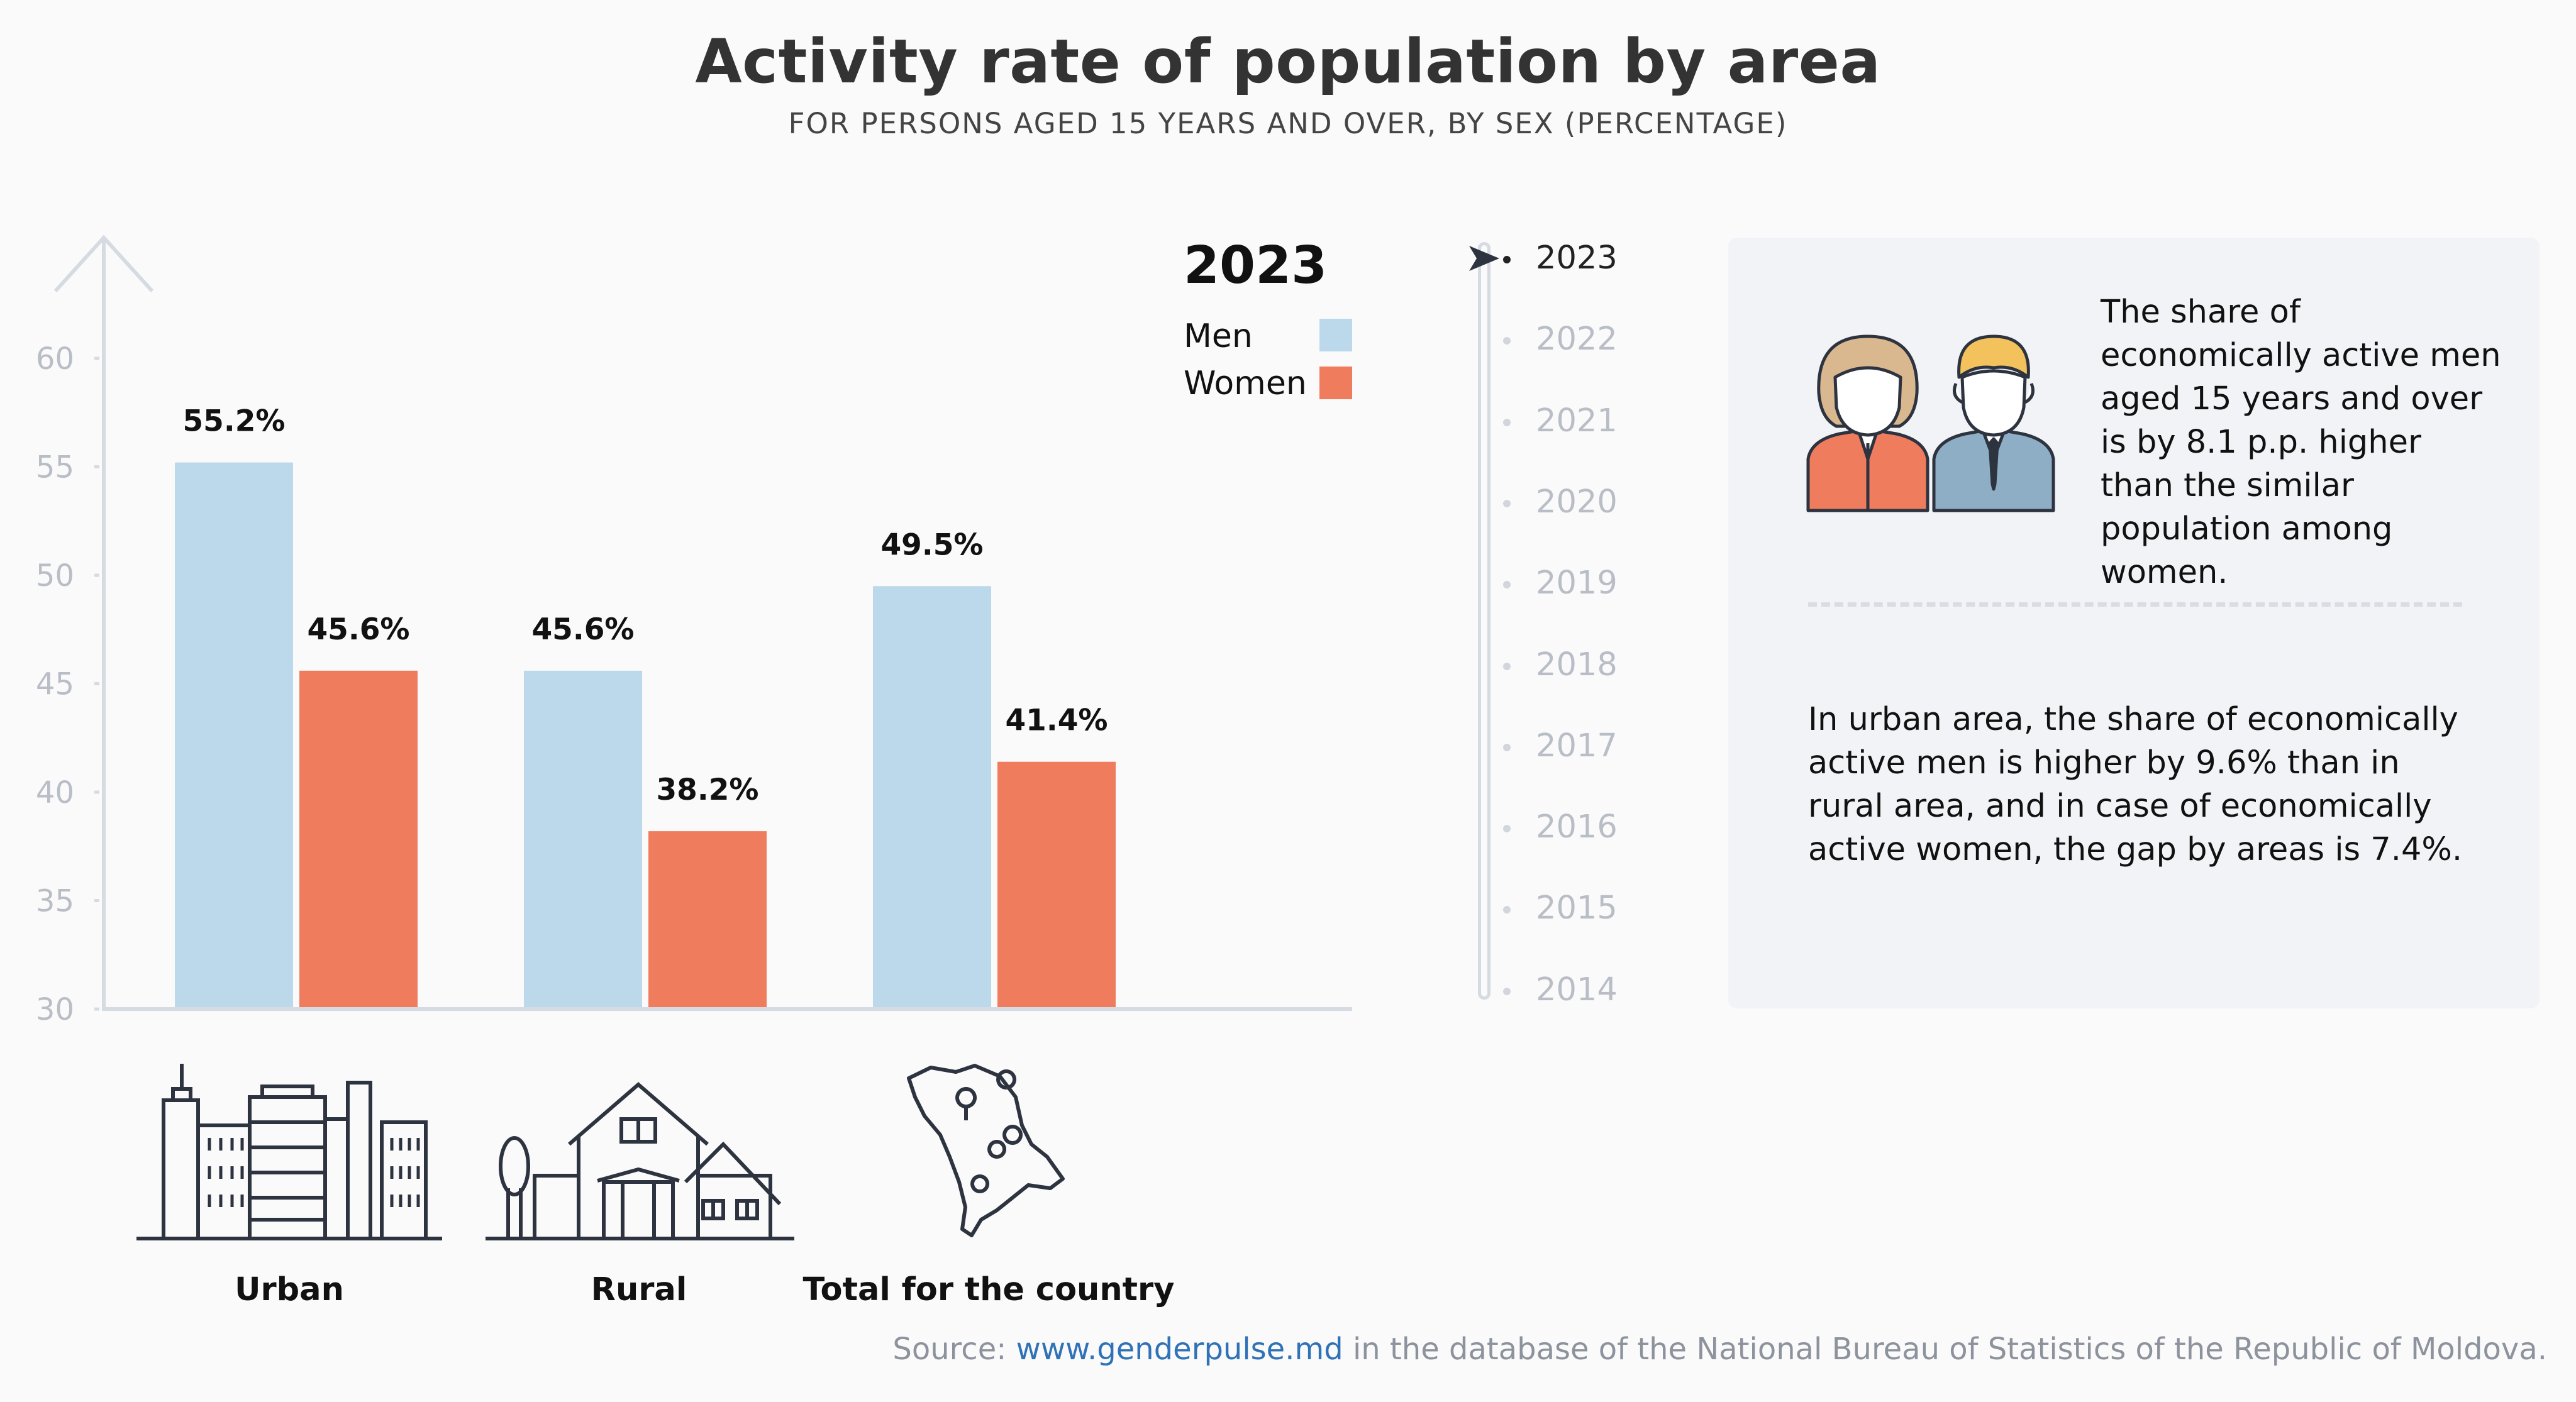 The image size is (2576, 1402). Describe the element at coordinates (55, 468) in the screenshot. I see `y-tick-label: 55` at that location.